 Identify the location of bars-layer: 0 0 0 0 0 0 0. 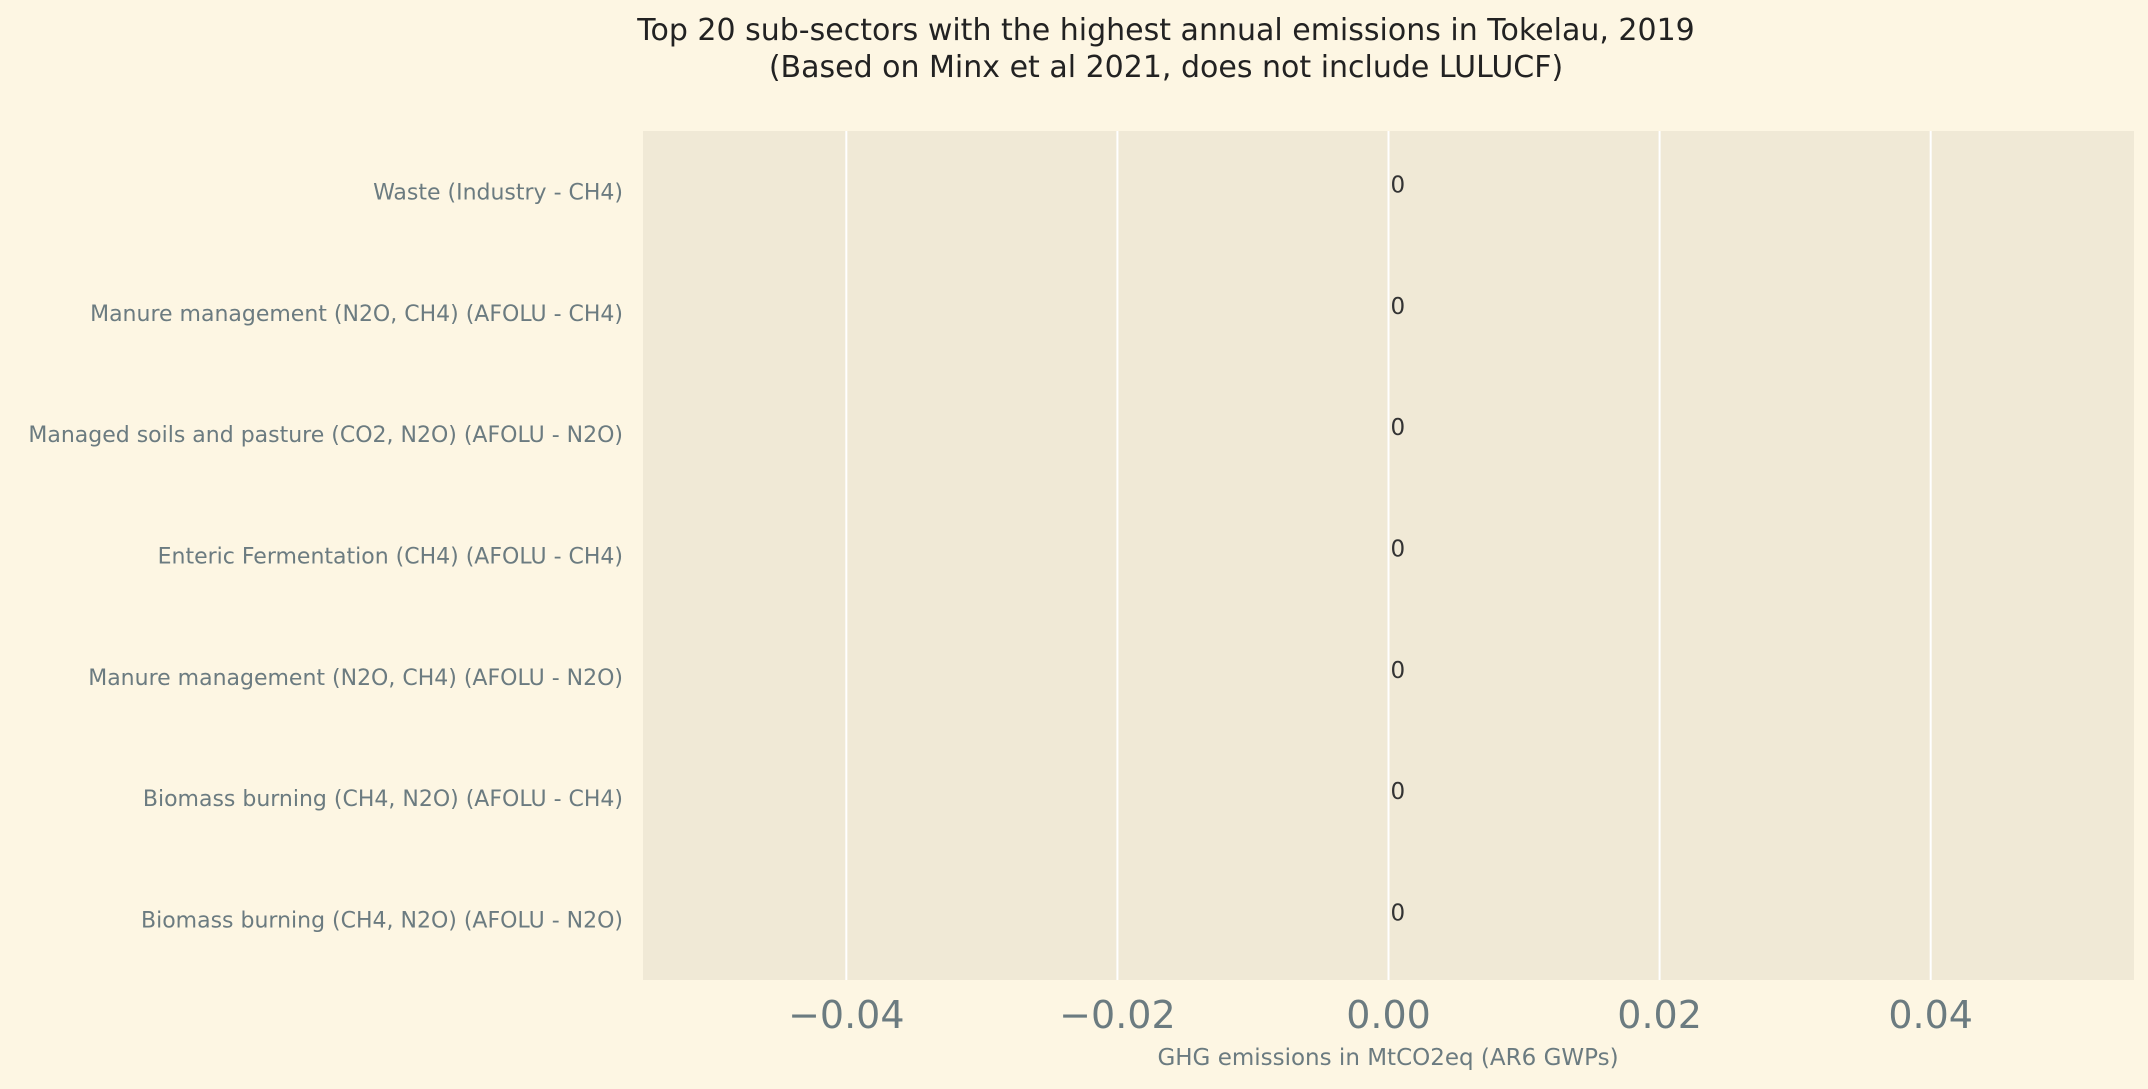
(1396, 555).